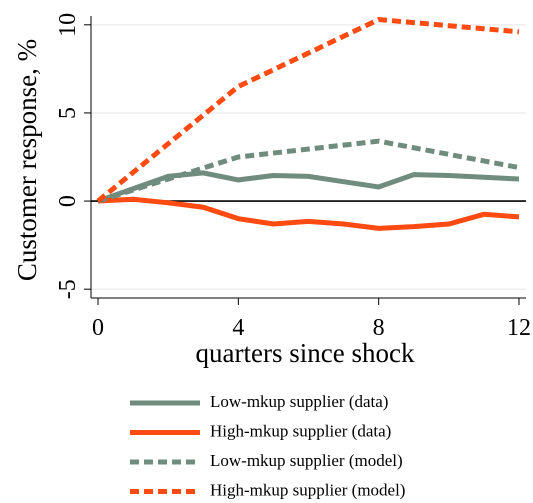 This screenshot has width=533, height=503. Describe the element at coordinates (299, 401) in the screenshot. I see `legend-label: Low-mkup supplier (data)` at that location.